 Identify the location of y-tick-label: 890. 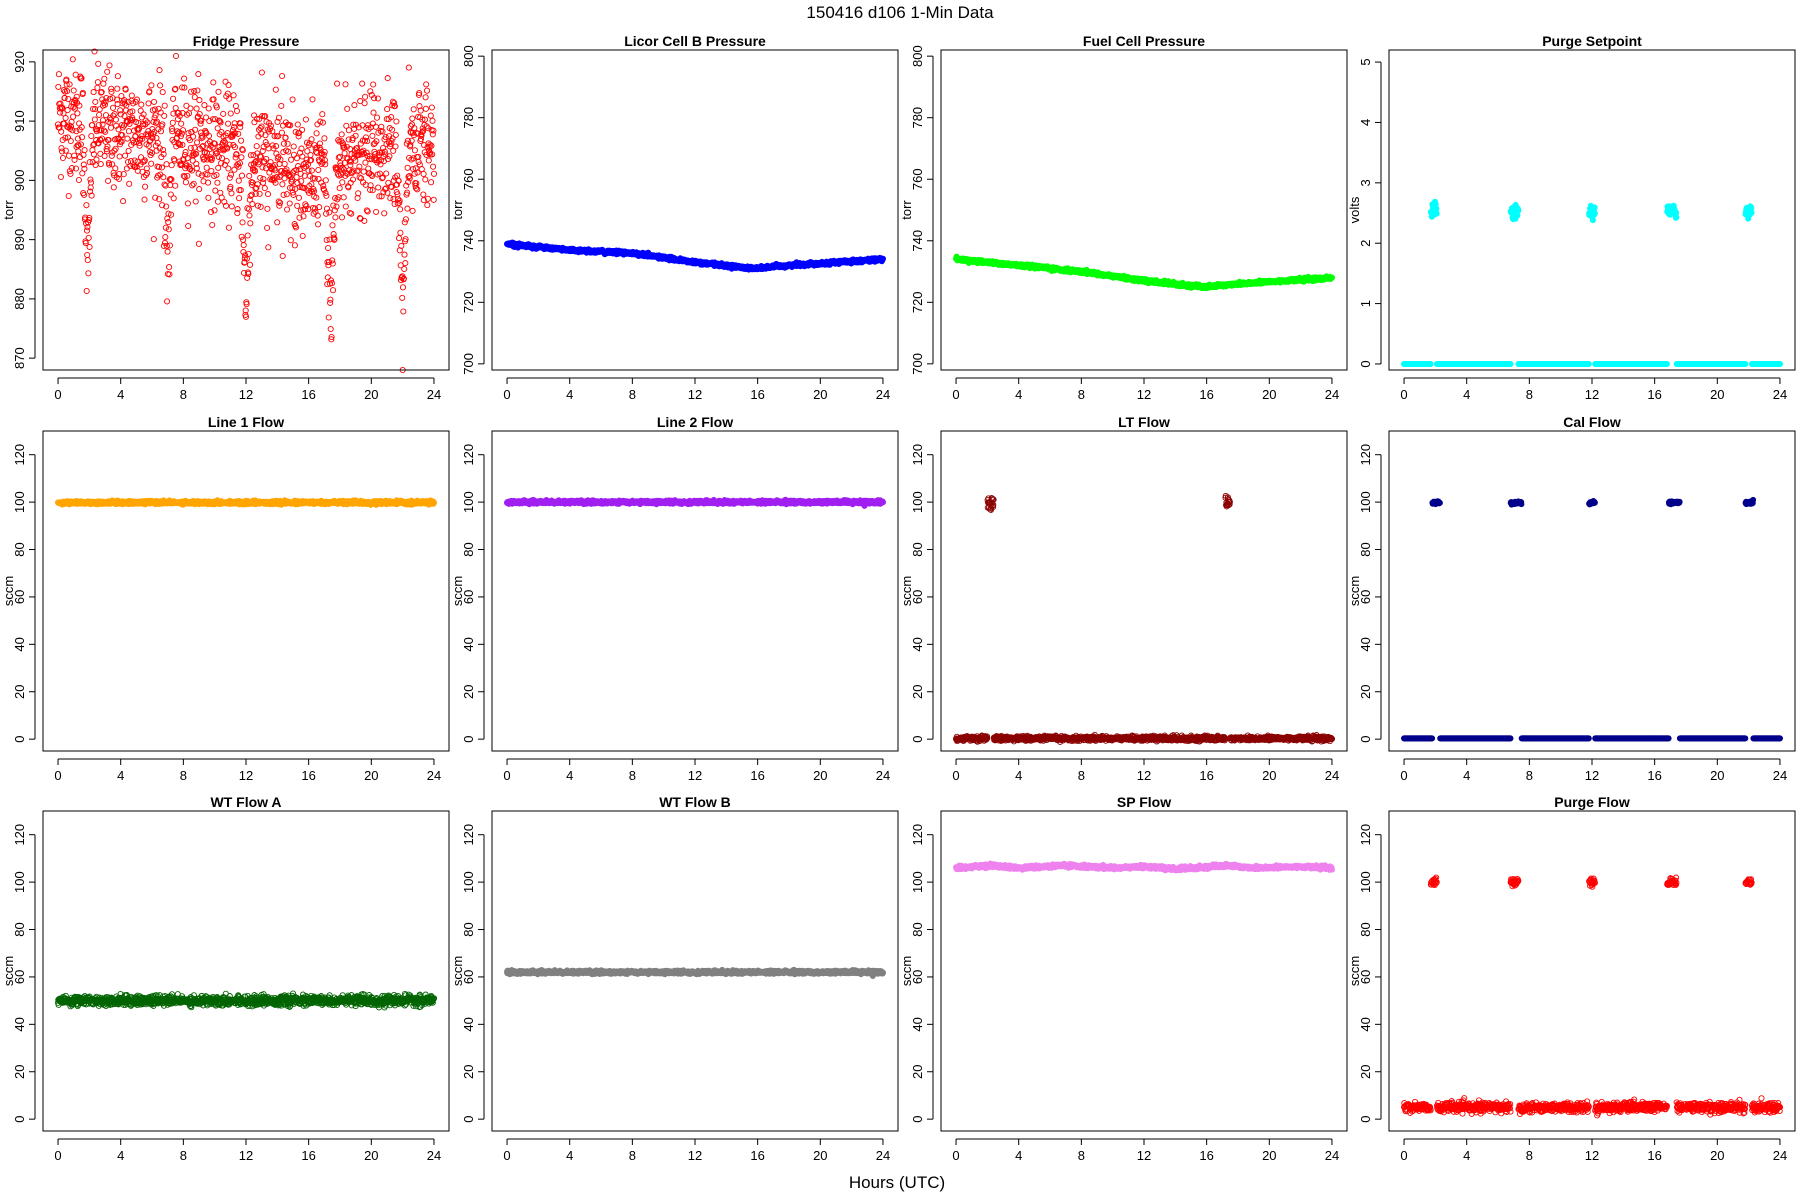
(19, 240).